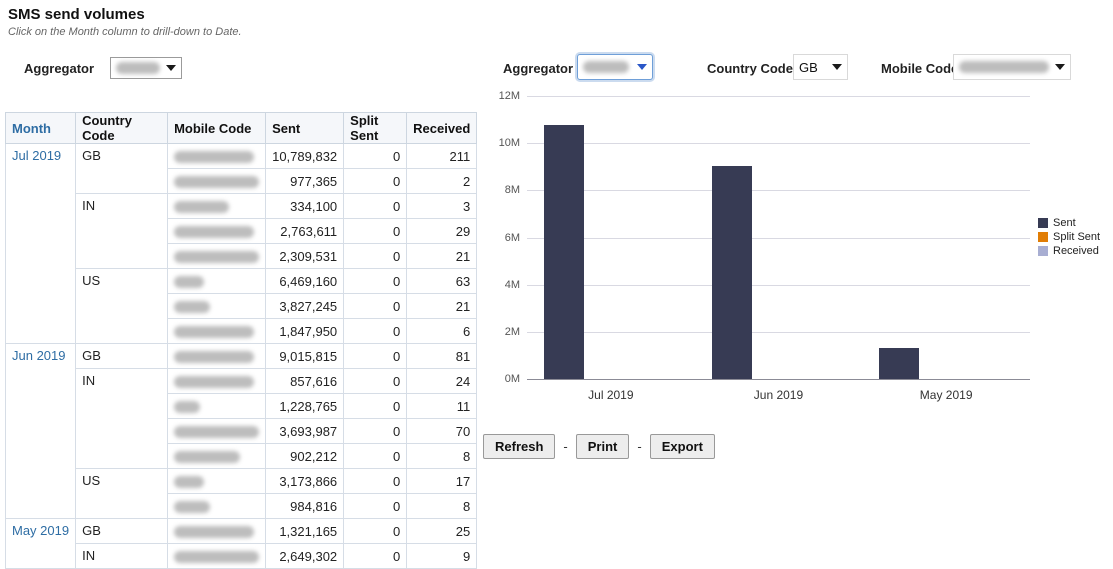  What do you see at coordinates (682, 446) in the screenshot?
I see `export-button: Export` at bounding box center [682, 446].